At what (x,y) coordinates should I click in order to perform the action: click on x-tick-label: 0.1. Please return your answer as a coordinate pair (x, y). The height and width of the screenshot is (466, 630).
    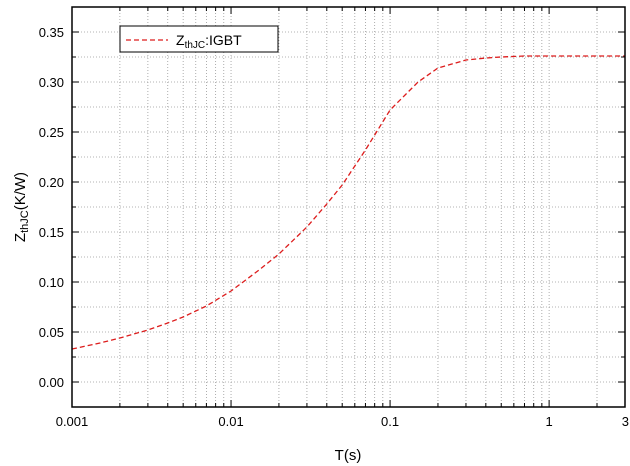
    Looking at the image, I should click on (390, 421).